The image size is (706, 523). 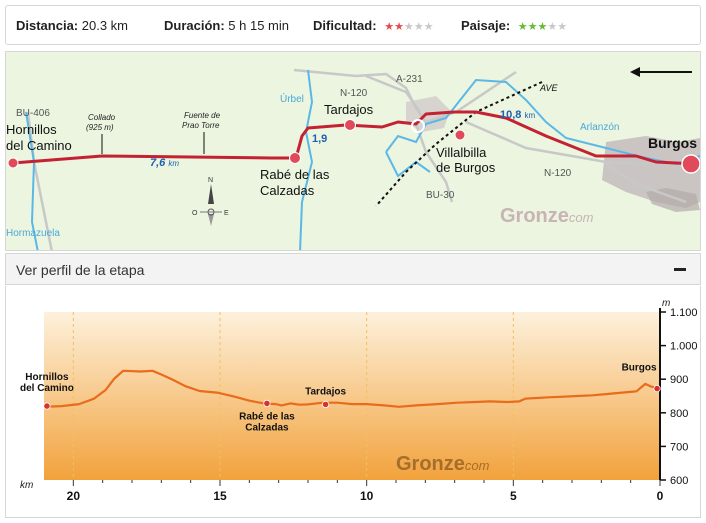 I want to click on poi-fuente-label: Fuente de, so click(x=202, y=115).